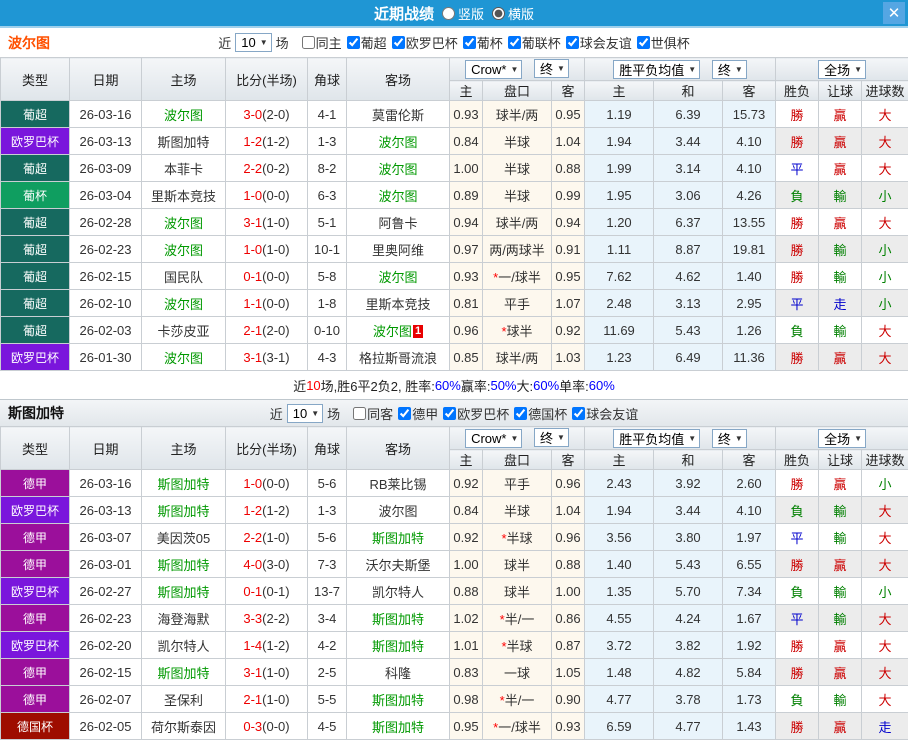 This screenshot has width=908, height=750. What do you see at coordinates (884, 459) in the screenshot?
I see `col-result-goals: 进球数` at bounding box center [884, 459].